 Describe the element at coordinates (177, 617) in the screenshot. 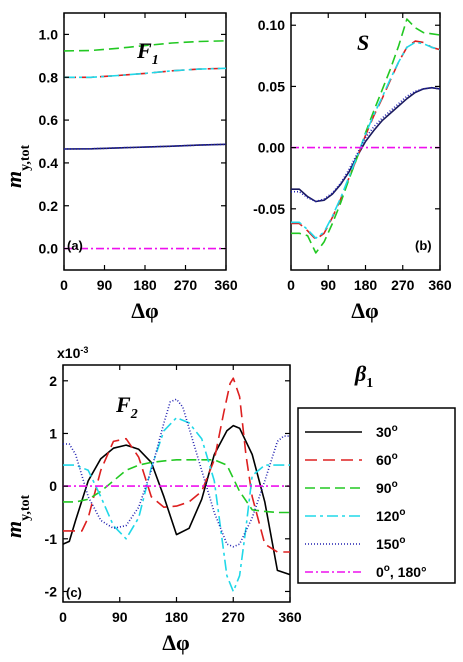

I see `x-tick-label-c-2: 180` at that location.